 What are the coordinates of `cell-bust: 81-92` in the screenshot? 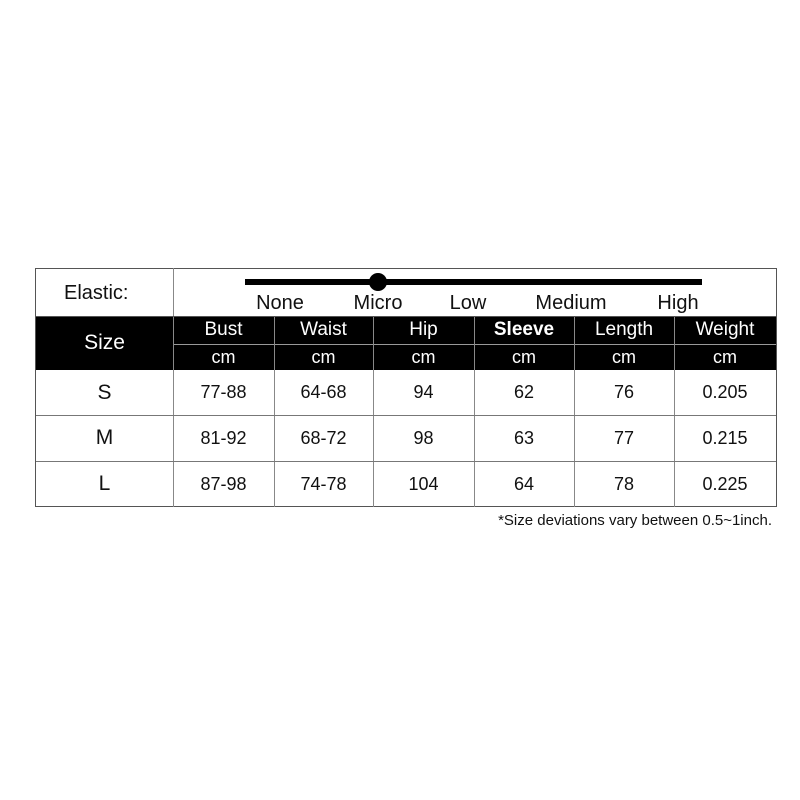 It's located at (223, 437).